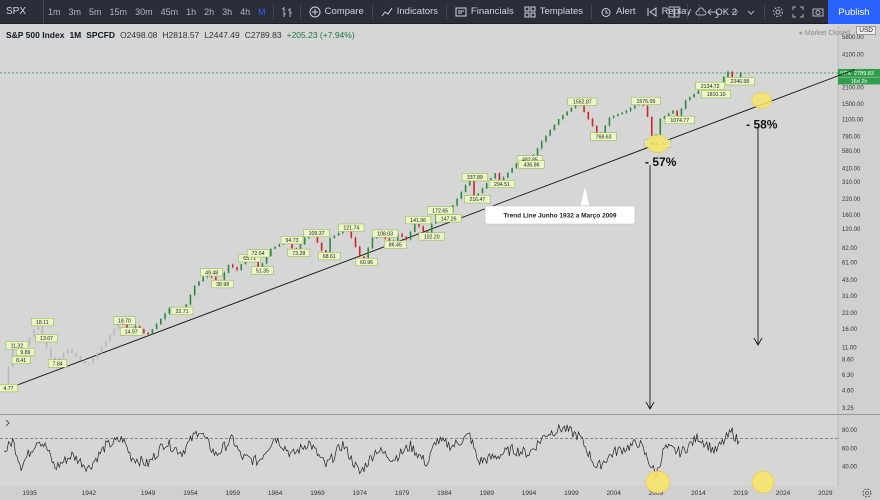 The width and height of the screenshot is (880, 500). I want to click on time-tick-label: 1954, so click(190, 493).